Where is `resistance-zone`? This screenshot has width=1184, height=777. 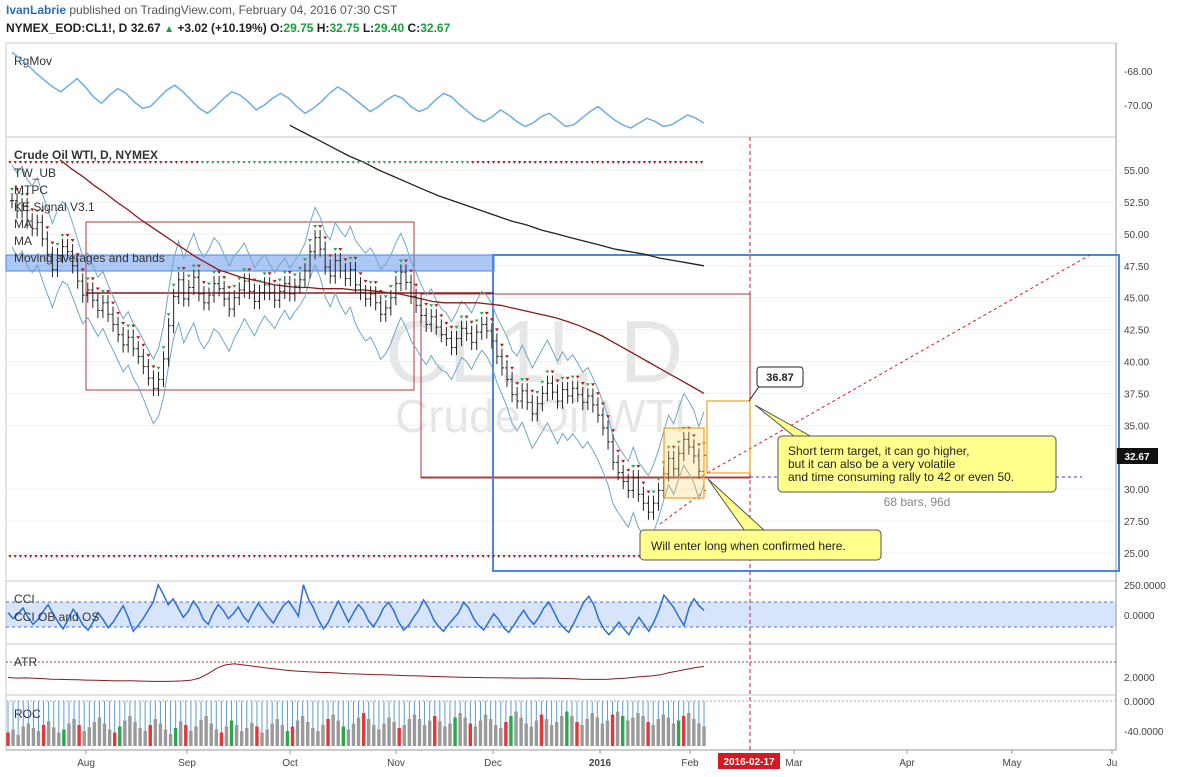
resistance-zone is located at coordinates (250, 263).